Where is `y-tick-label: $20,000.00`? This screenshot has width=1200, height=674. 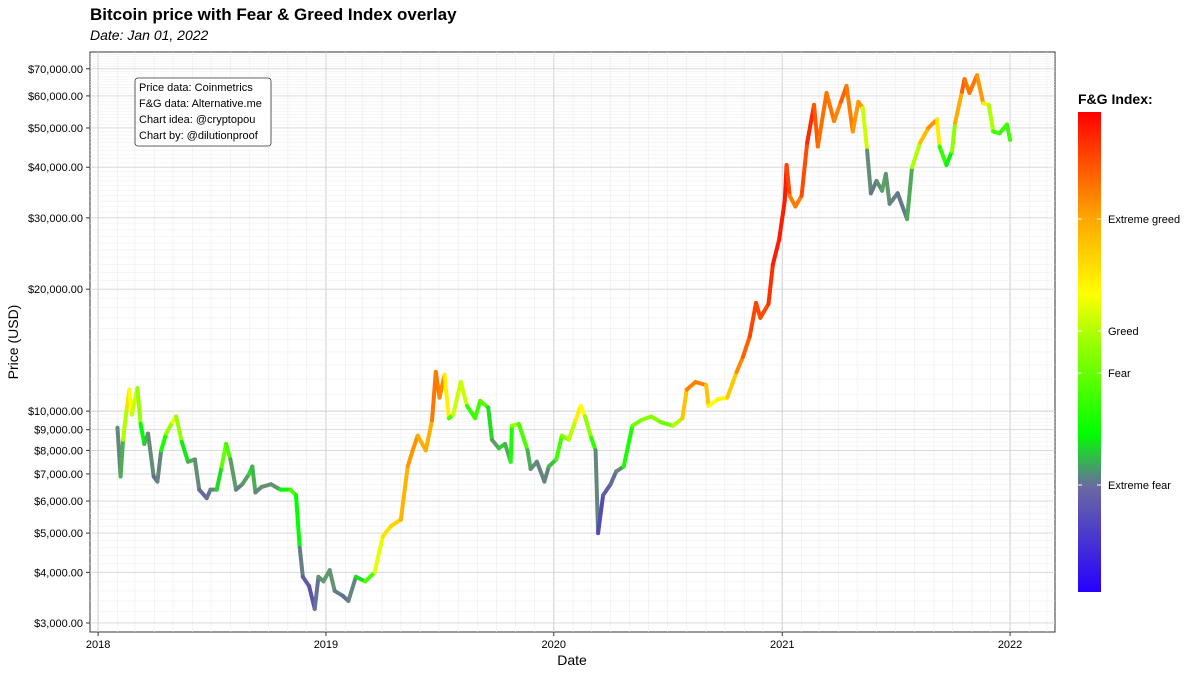 y-tick-label: $20,000.00 is located at coordinates (55, 290).